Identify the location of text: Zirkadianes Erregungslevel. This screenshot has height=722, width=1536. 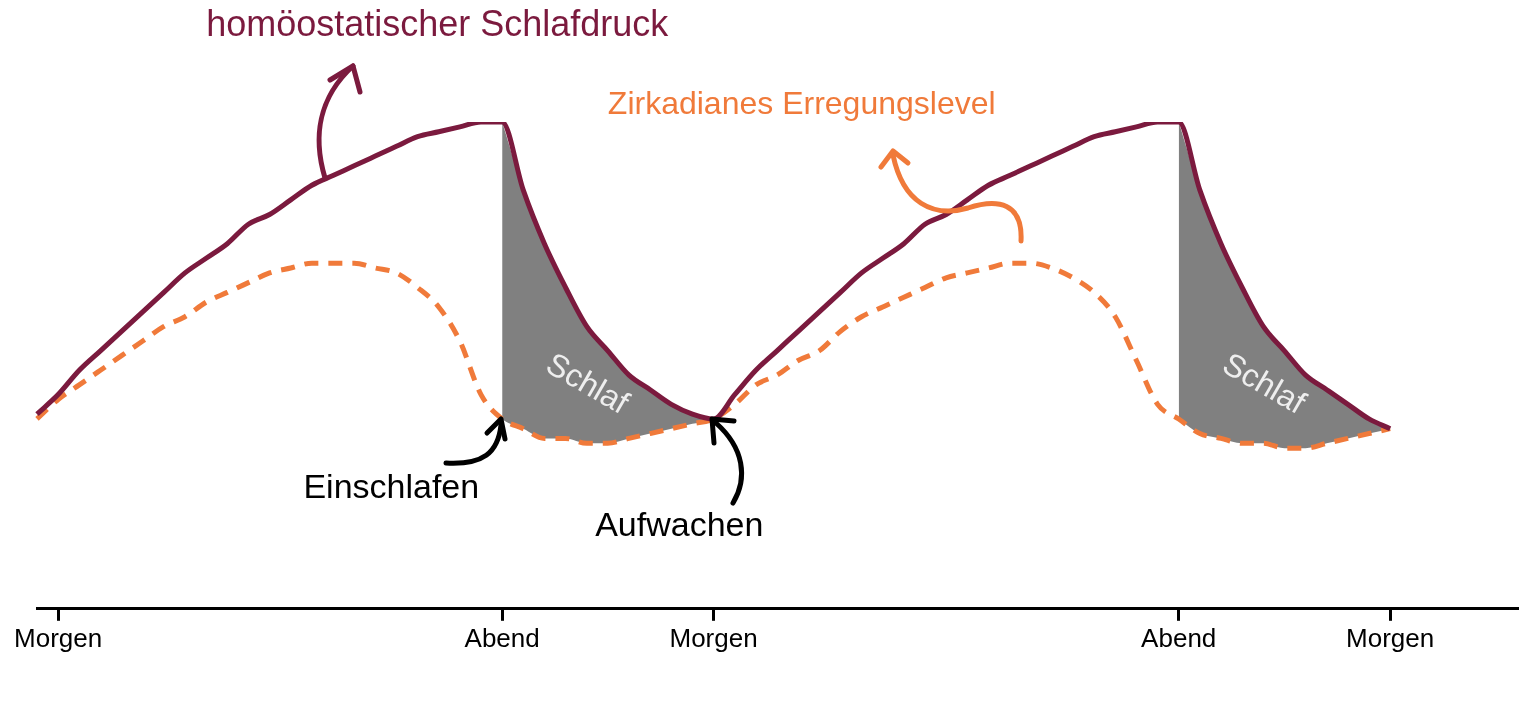
(801, 103).